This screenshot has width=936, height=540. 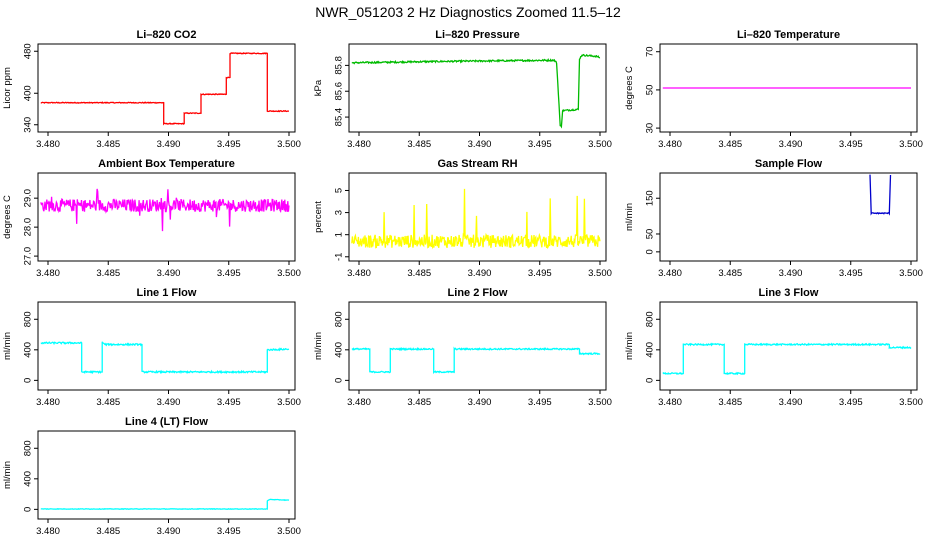 What do you see at coordinates (339, 257) in the screenshot?
I see `y-tick-label: -1` at bounding box center [339, 257].